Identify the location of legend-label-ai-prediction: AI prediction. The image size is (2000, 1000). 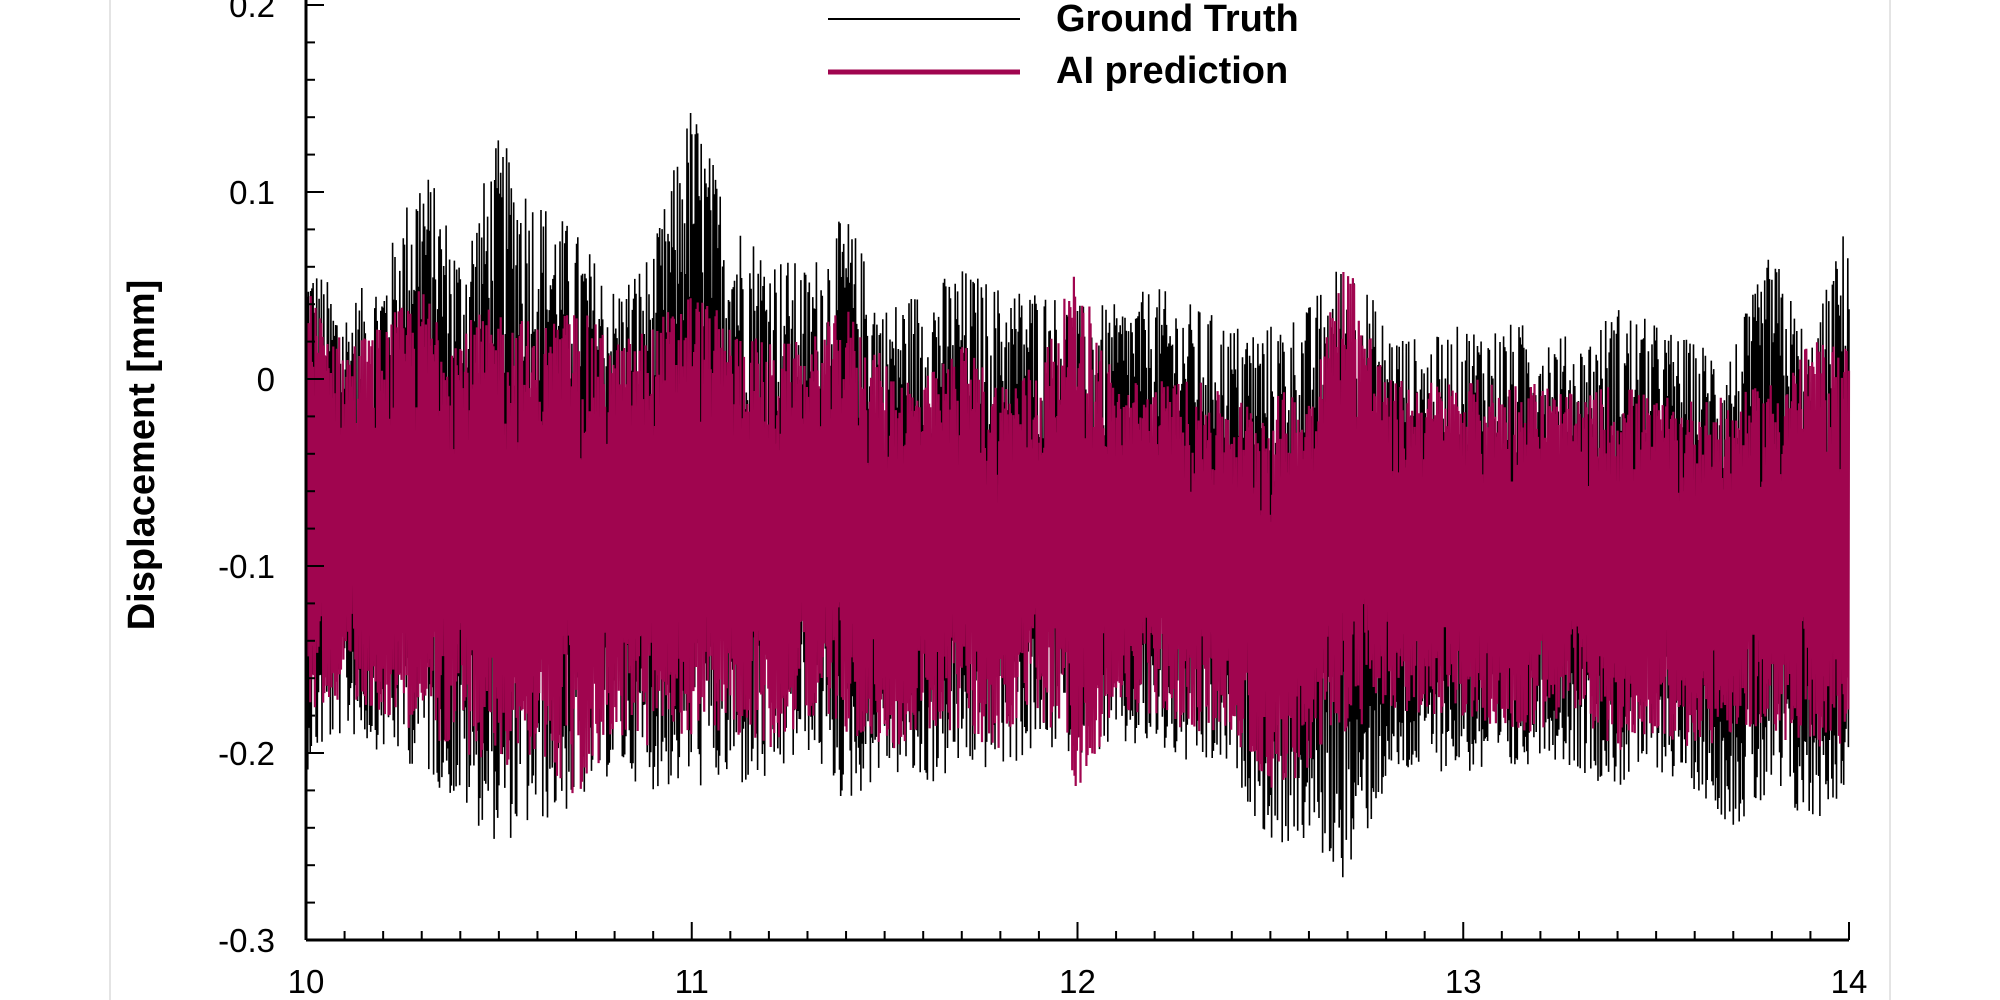
(1172, 71).